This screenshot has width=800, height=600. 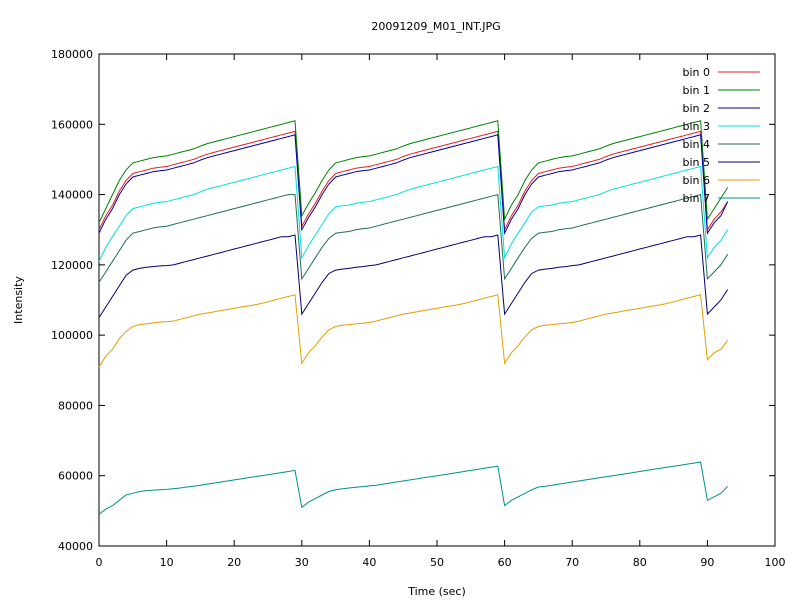 I want to click on y-tick-label: 120000, so click(x=72, y=265).